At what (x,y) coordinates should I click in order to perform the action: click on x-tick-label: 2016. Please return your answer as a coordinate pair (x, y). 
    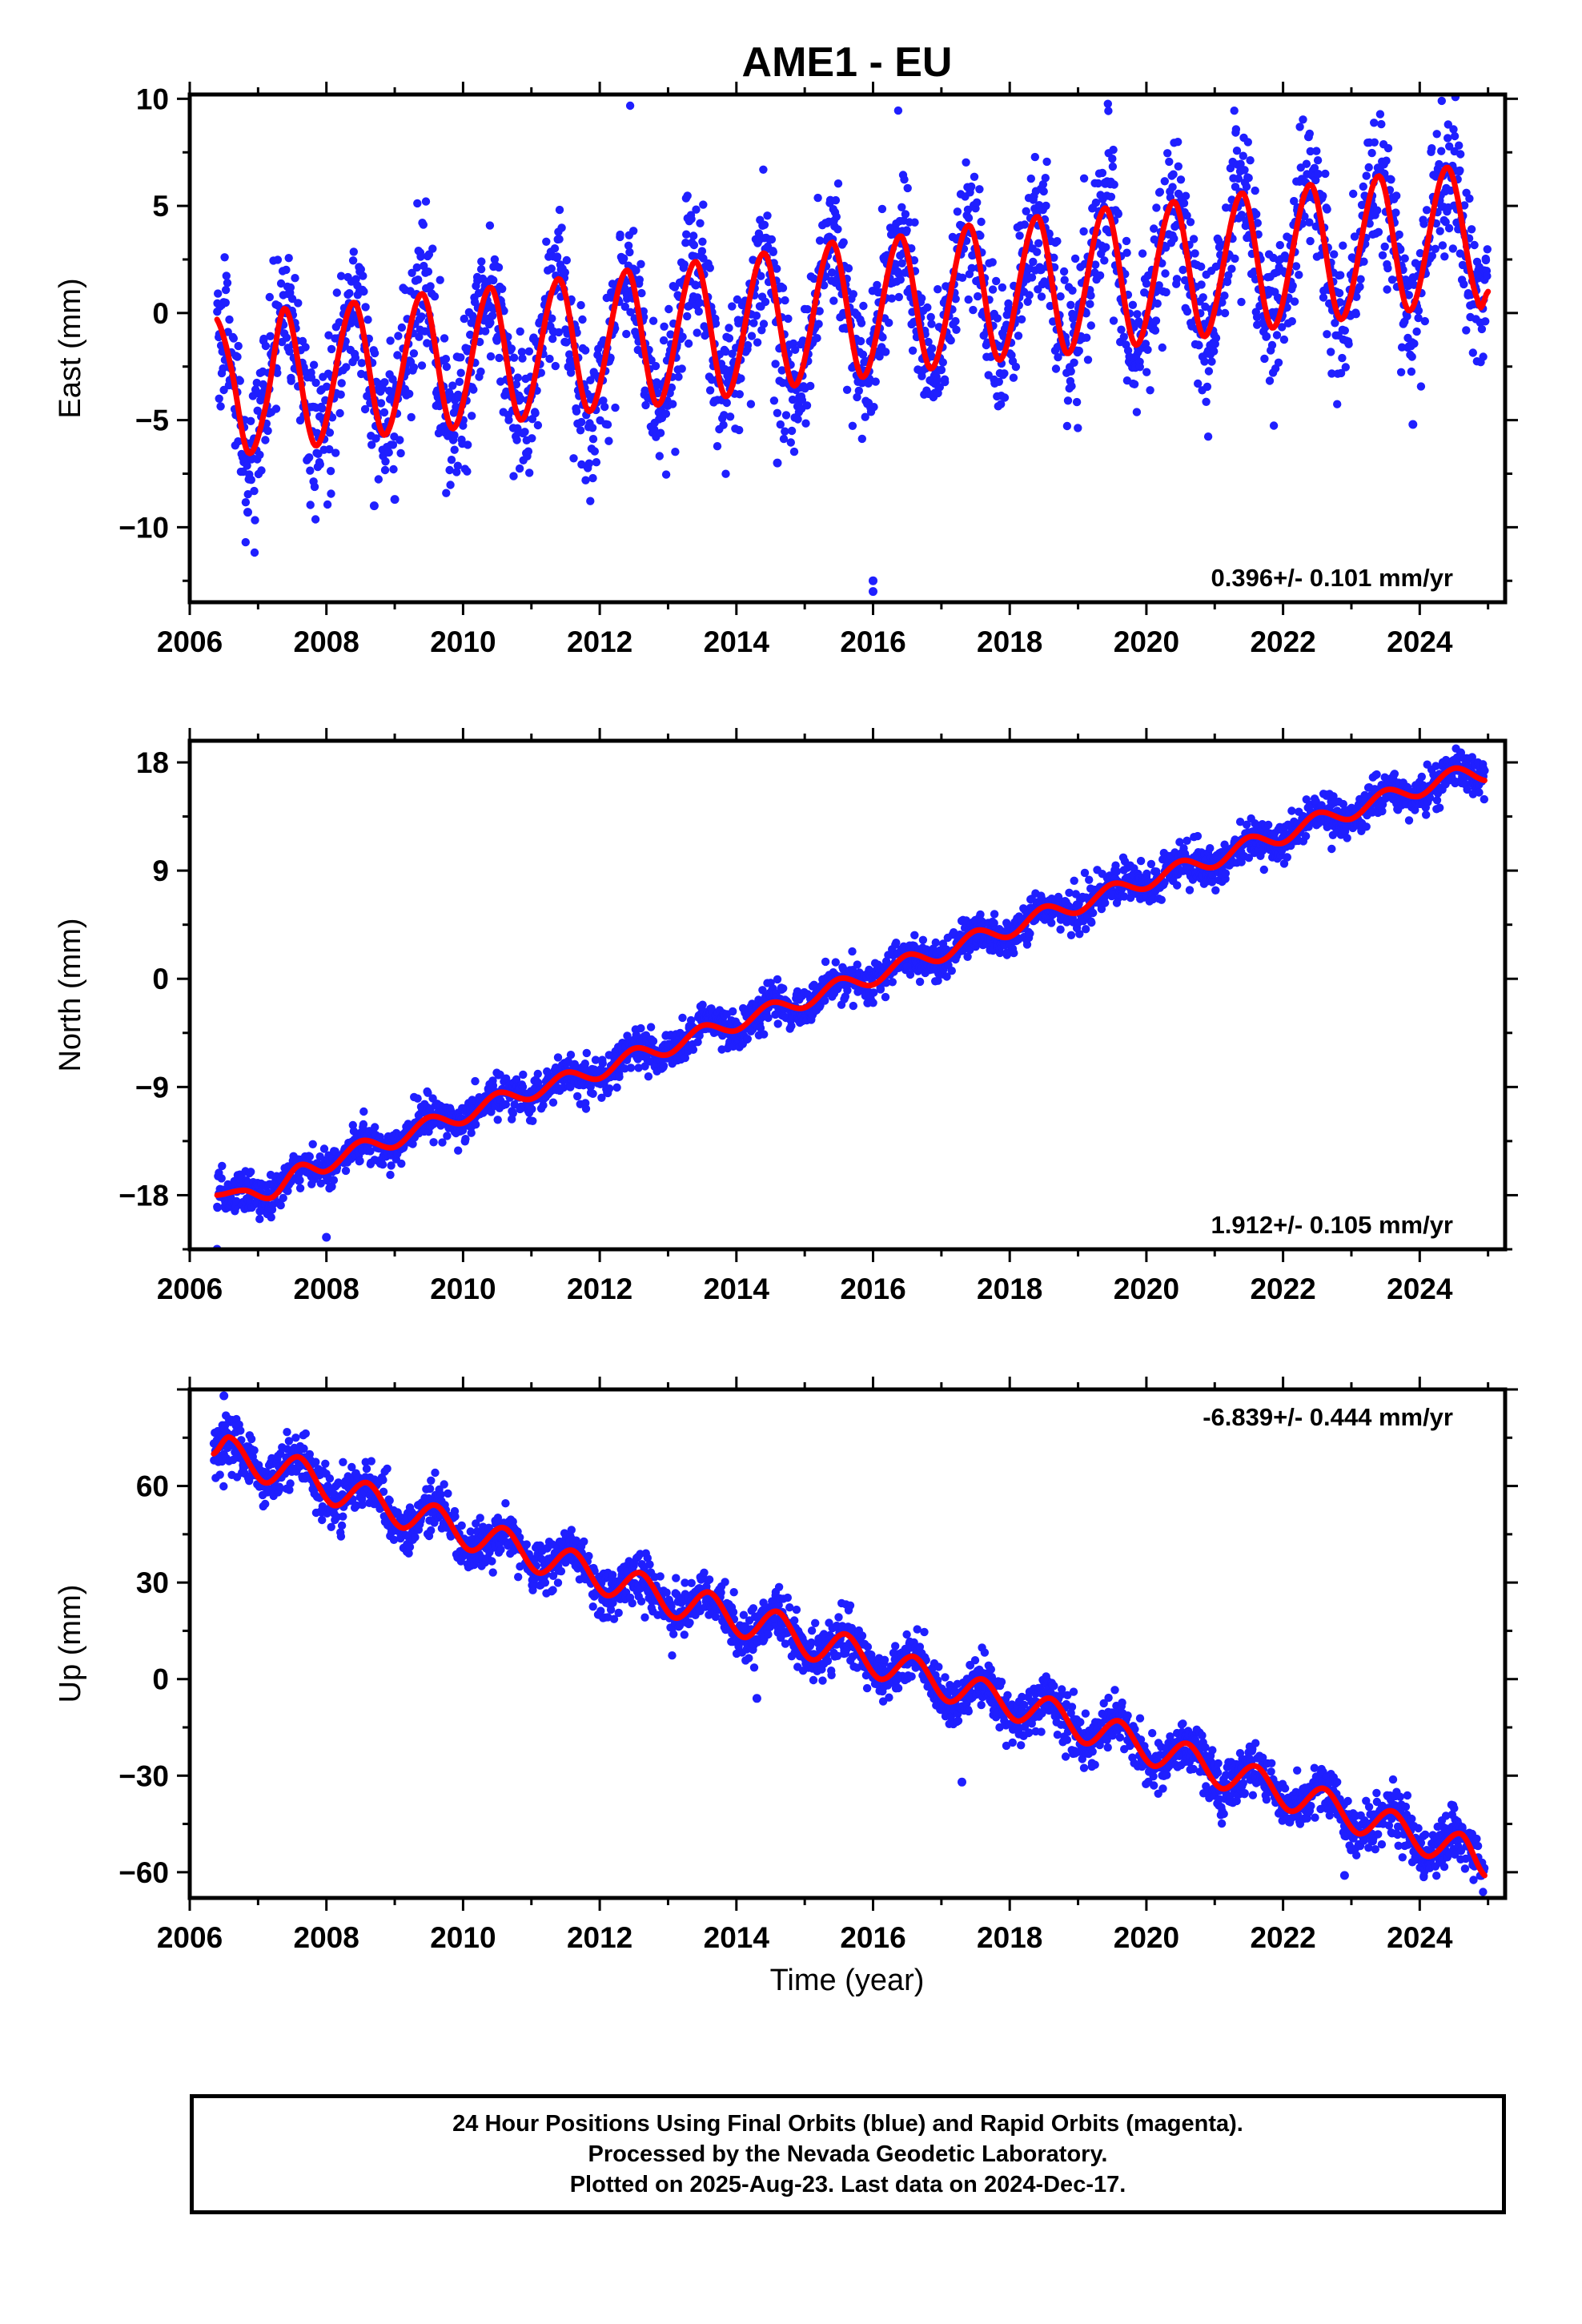
    Looking at the image, I should click on (873, 641).